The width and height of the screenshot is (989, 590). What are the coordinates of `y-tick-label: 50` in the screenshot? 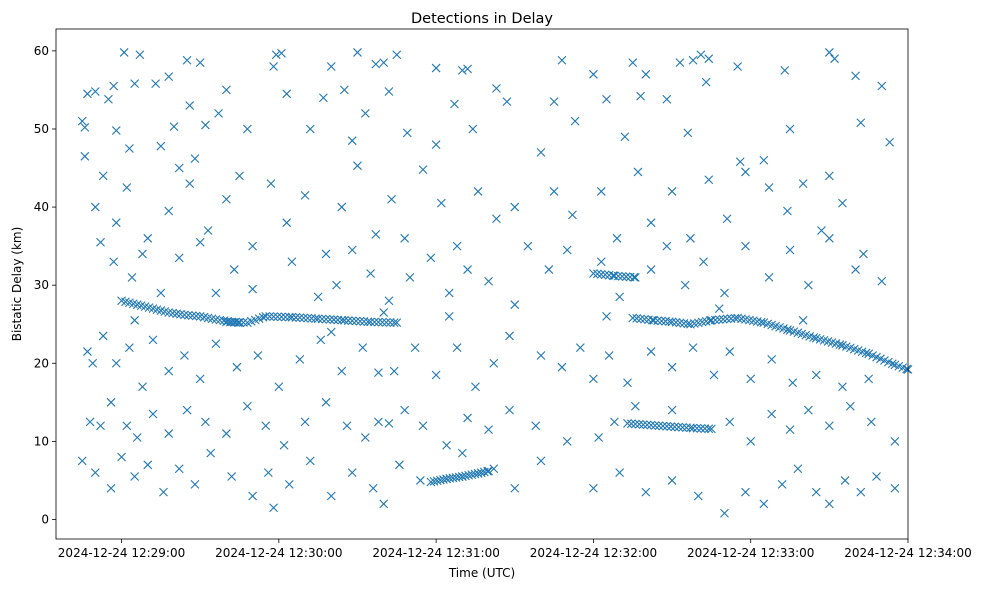 It's located at (41, 129).